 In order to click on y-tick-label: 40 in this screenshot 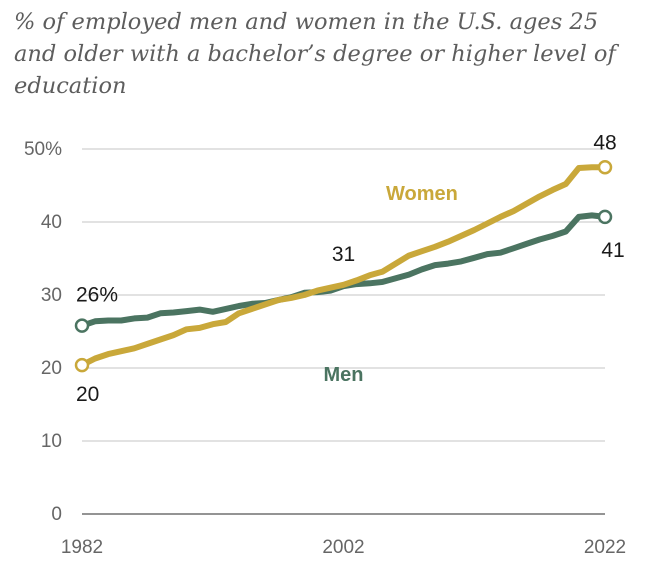, I will do `click(51, 222)`.